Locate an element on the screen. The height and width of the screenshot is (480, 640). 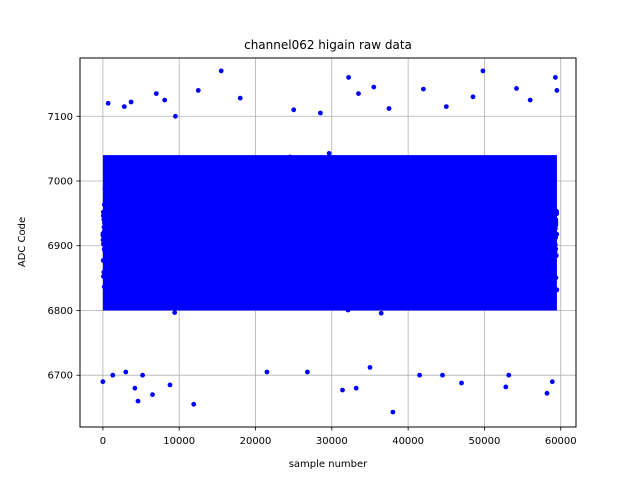
x-axis-label: sample number is located at coordinates (328, 464).